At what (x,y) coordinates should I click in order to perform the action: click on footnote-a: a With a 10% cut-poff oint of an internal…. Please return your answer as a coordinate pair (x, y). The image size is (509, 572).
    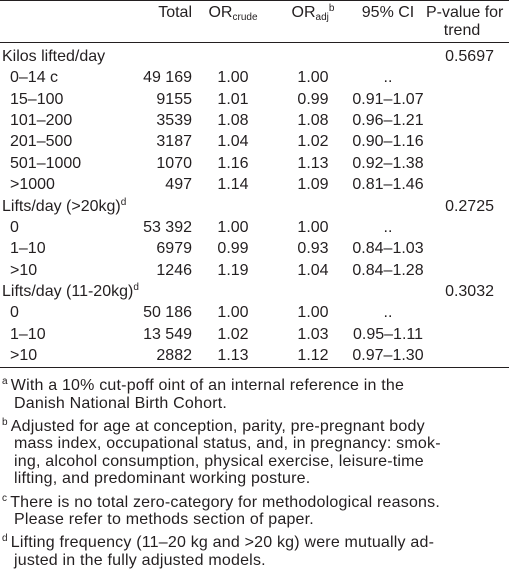
    Looking at the image, I should click on (254, 394).